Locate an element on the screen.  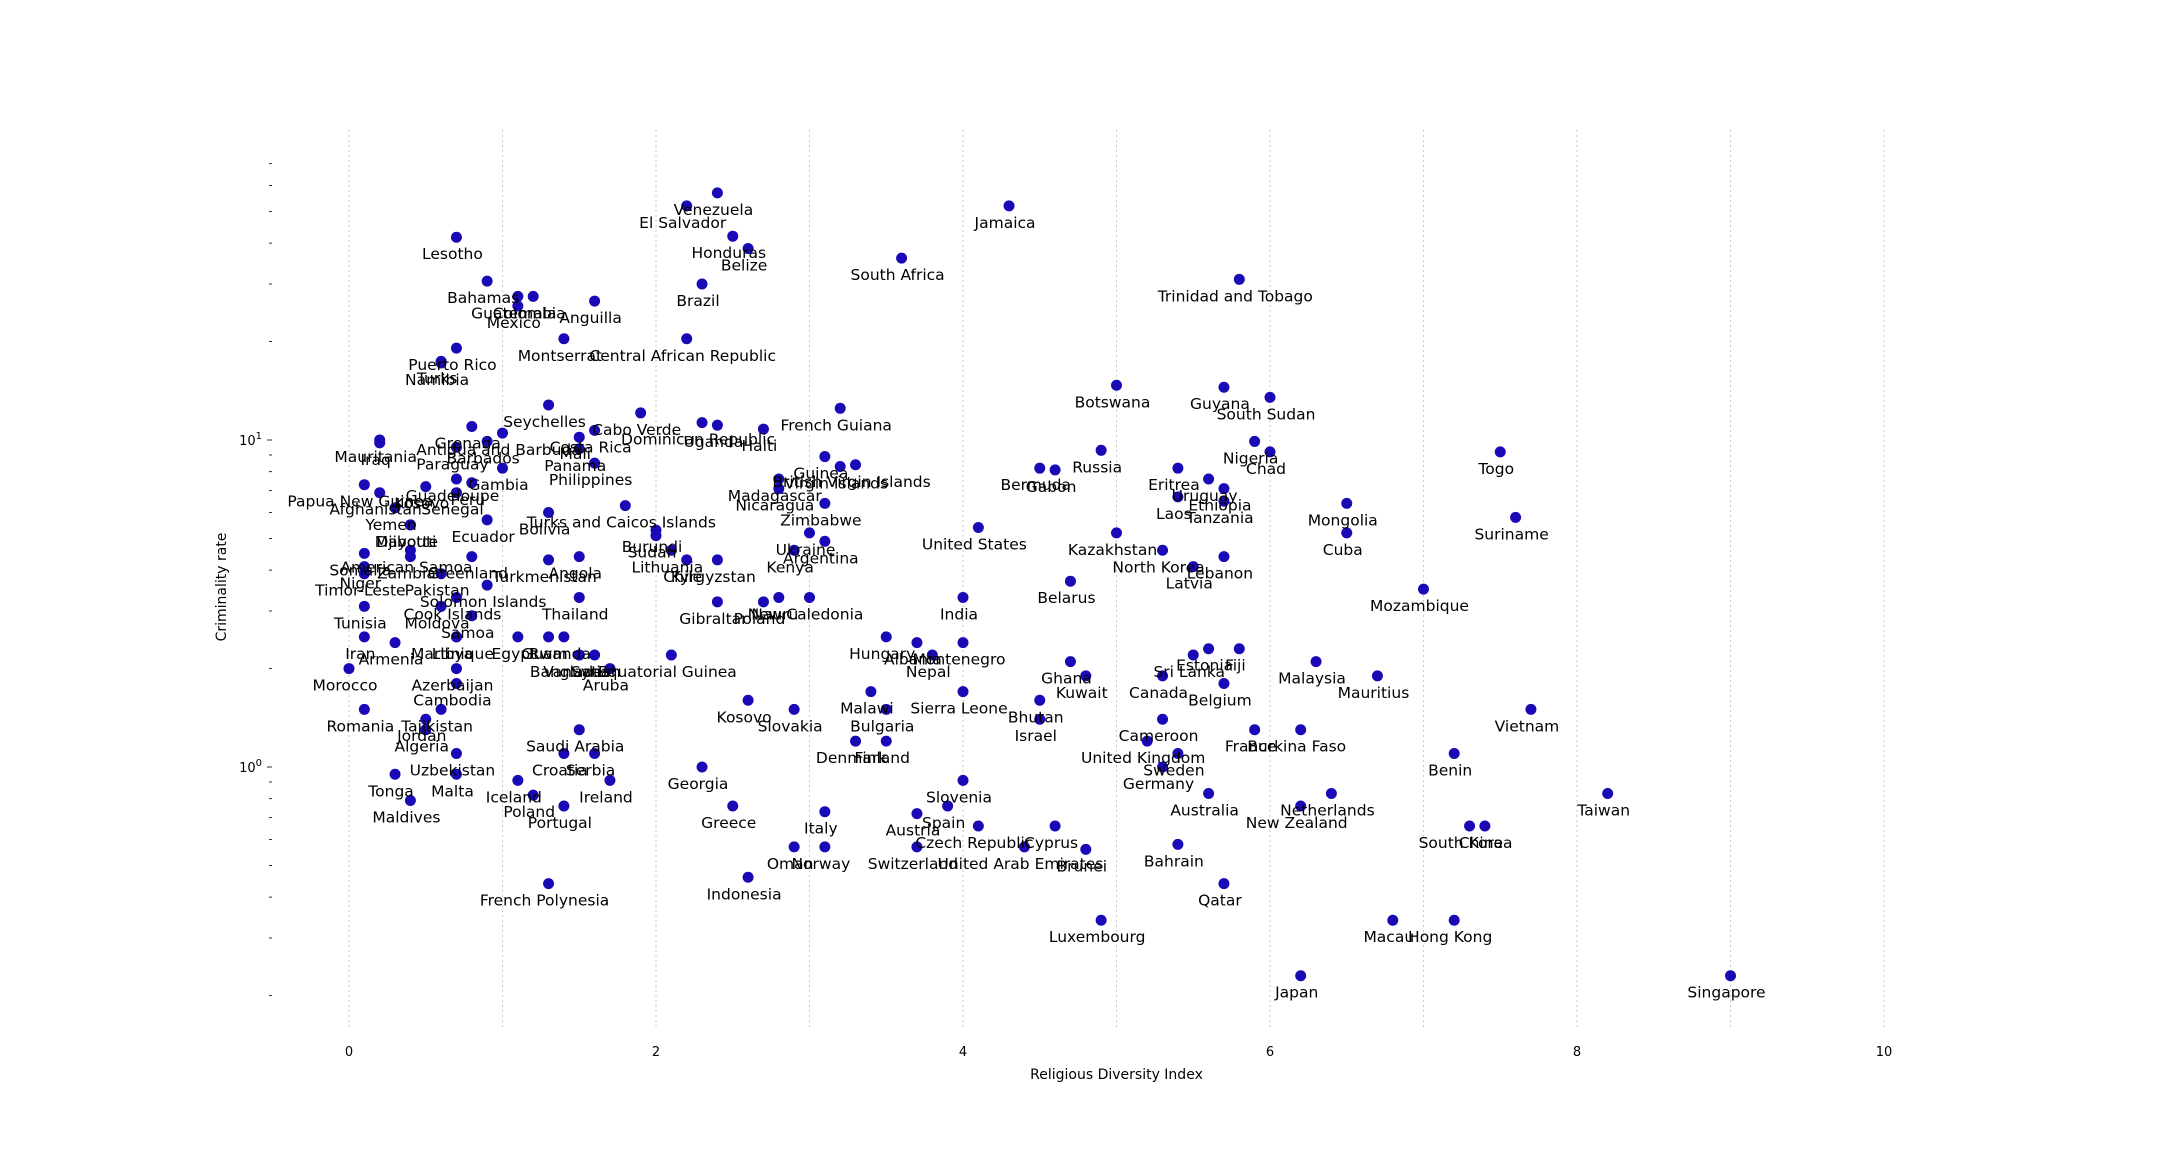
point-label: Singapore is located at coordinates (1726, 993).